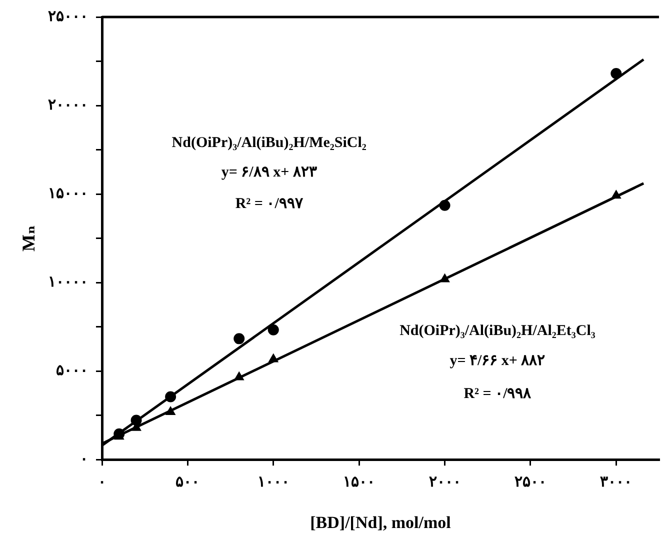 The height and width of the screenshot is (544, 665). Describe the element at coordinates (359, 482) in the screenshot. I see `x-tick-label: ۱۵۰۰` at that location.